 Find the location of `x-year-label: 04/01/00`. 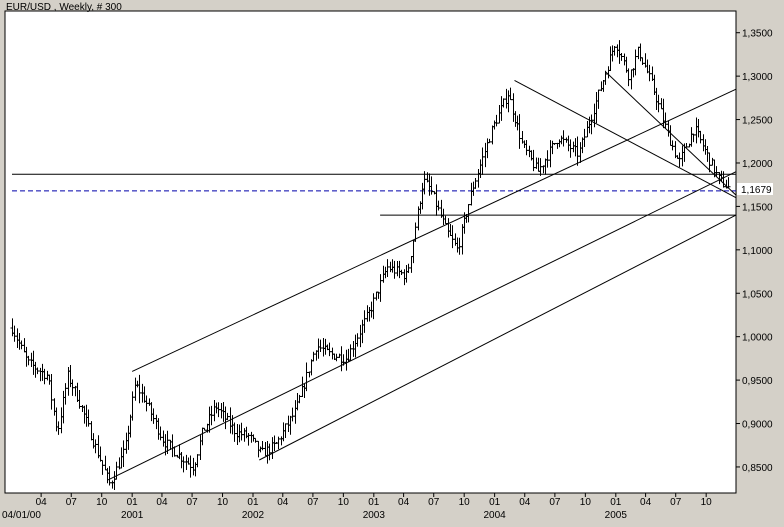

x-year-label: 04/01/00 is located at coordinates (21, 515).